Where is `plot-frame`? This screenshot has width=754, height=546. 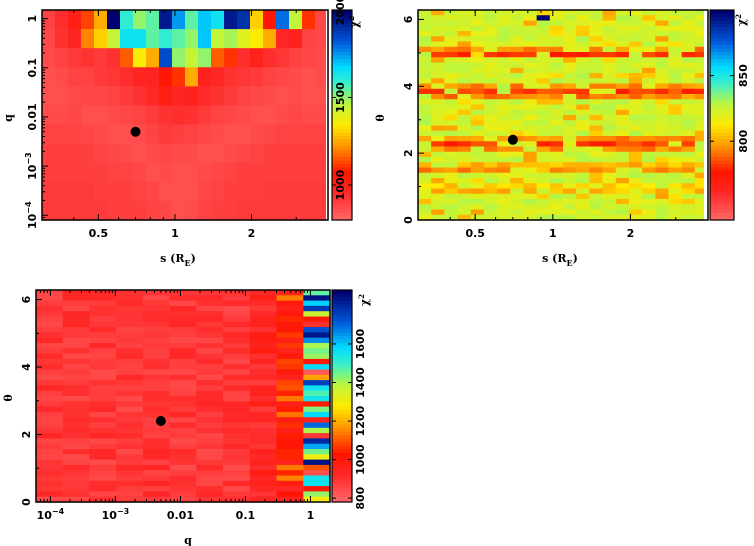 plot-frame is located at coordinates (185, 115).